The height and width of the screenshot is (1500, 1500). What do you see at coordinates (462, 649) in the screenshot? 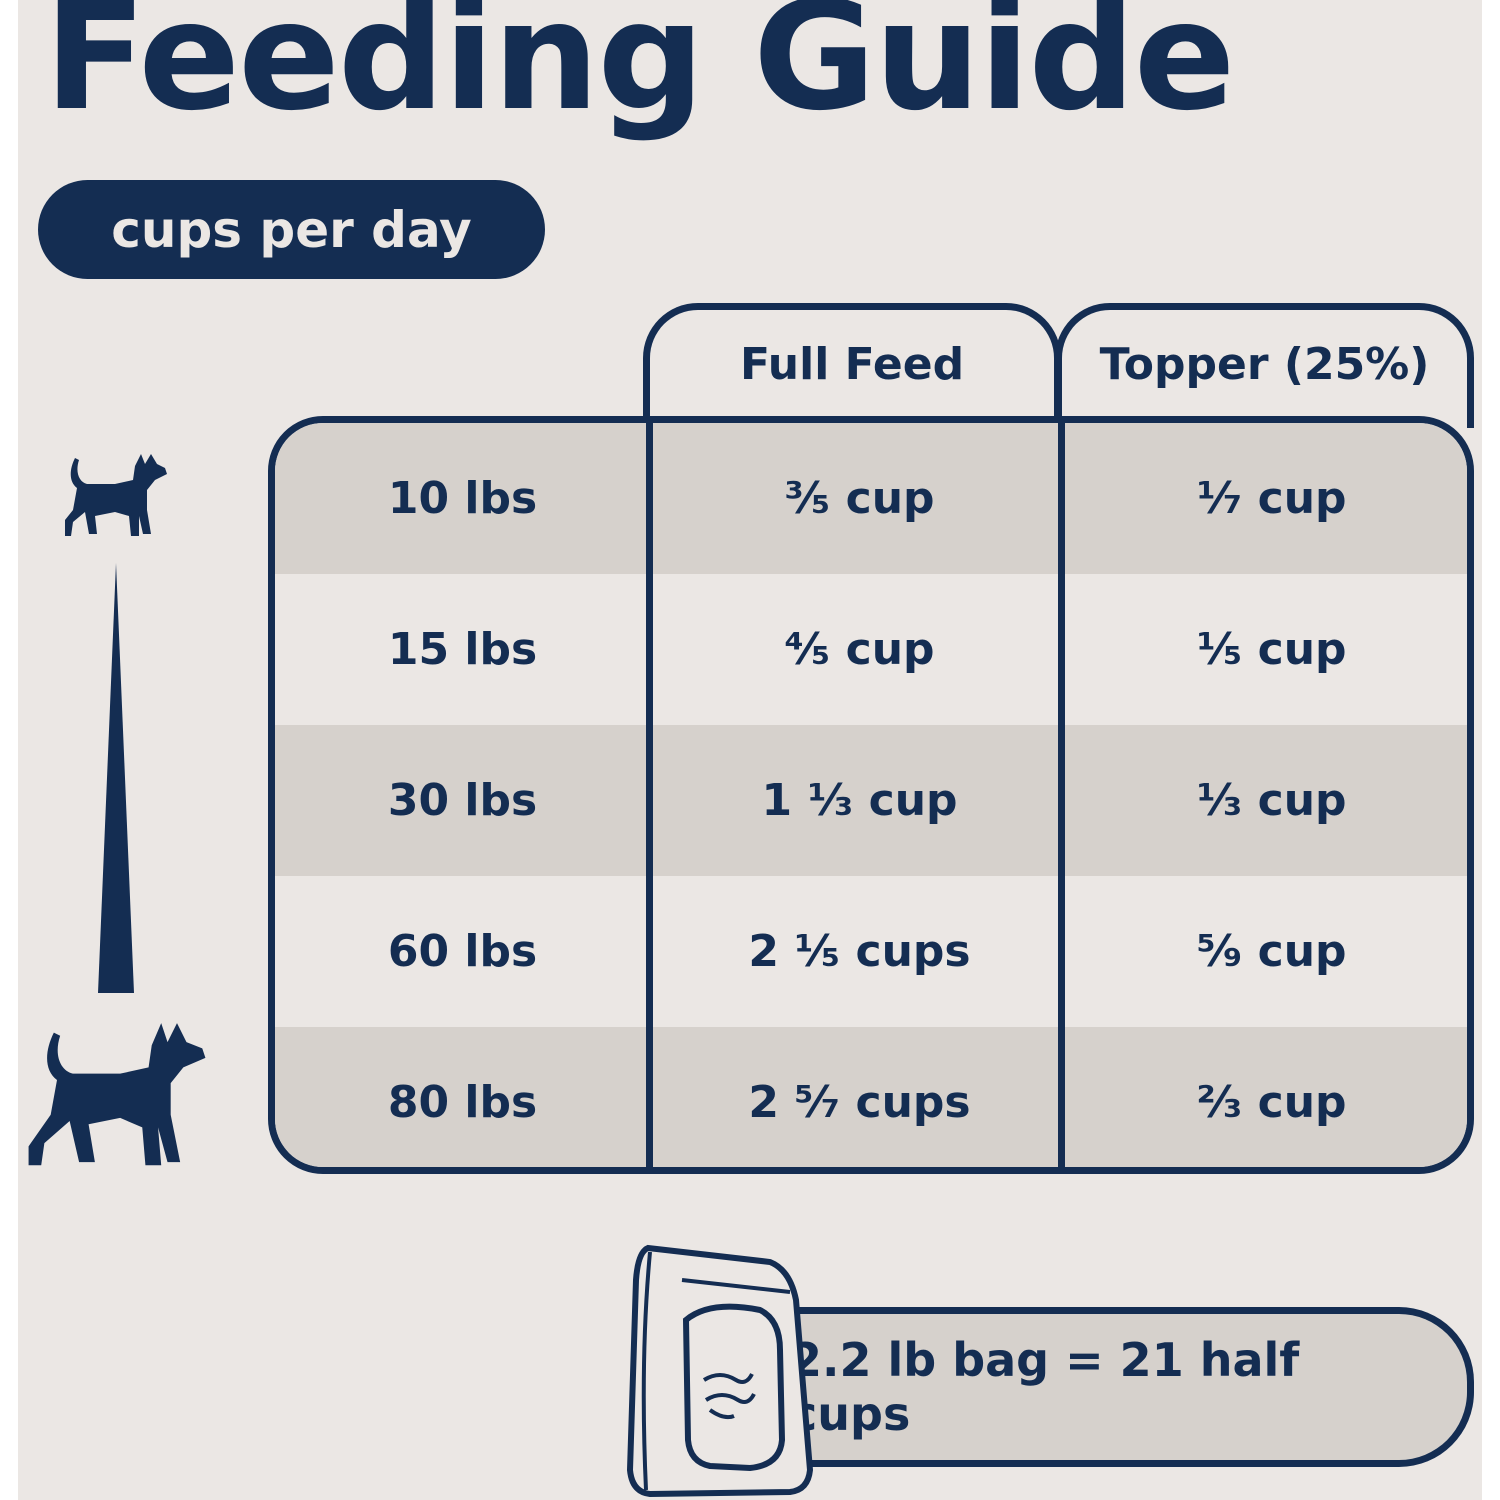
I see `weight-cell: 15 lbs` at bounding box center [462, 649].